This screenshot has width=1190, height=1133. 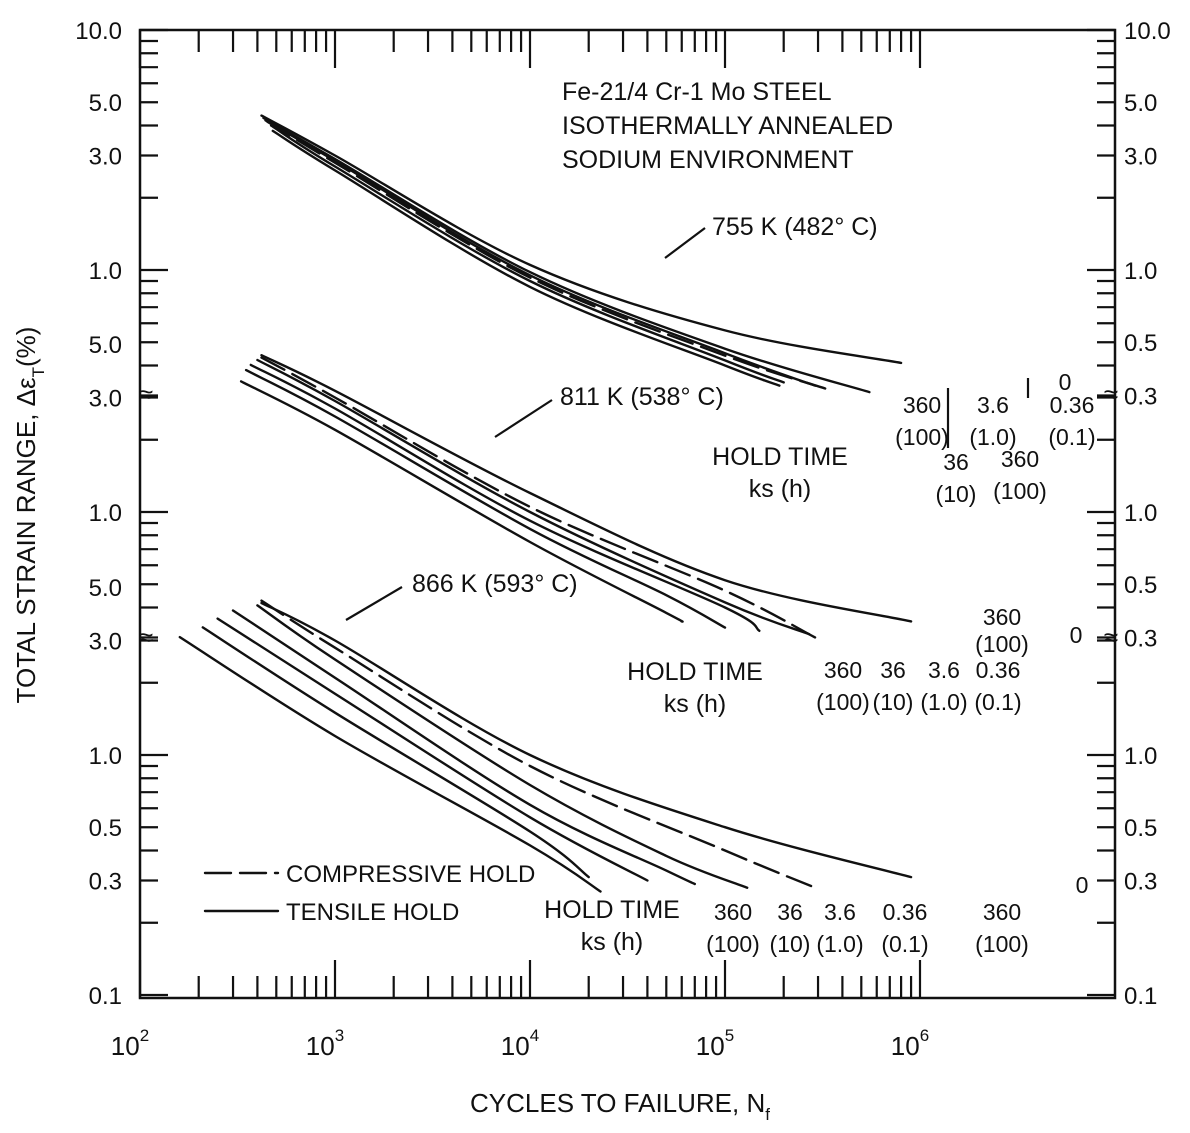 I want to click on legend-label: COMPRESSIVE HOLD, so click(x=410, y=874).